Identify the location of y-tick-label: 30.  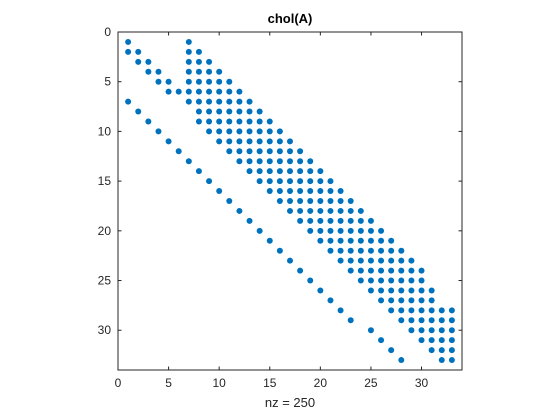
(105, 330).